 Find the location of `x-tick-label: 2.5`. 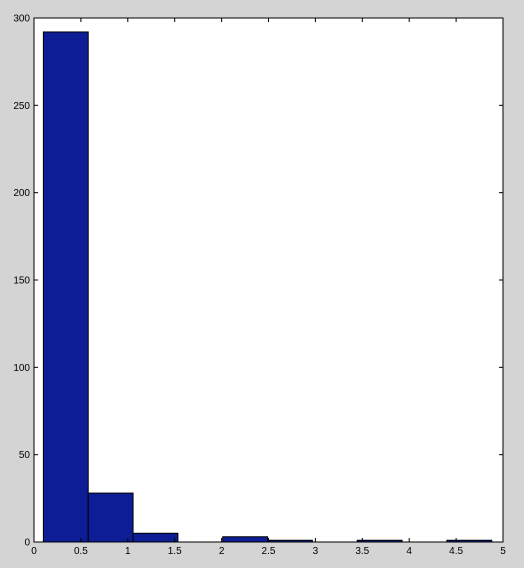

x-tick-label: 2.5 is located at coordinates (269, 551).